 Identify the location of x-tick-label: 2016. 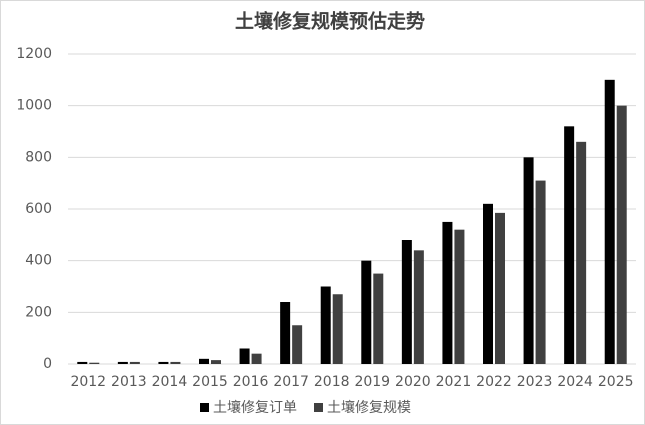
(251, 382).